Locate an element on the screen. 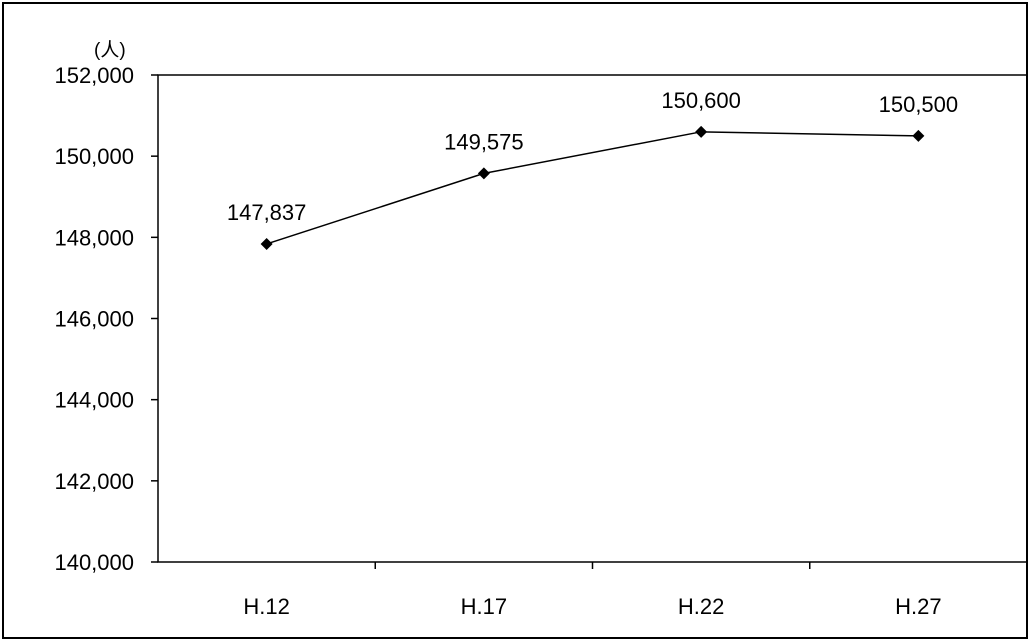  y-tick-label: 152,000 is located at coordinates (94, 75).